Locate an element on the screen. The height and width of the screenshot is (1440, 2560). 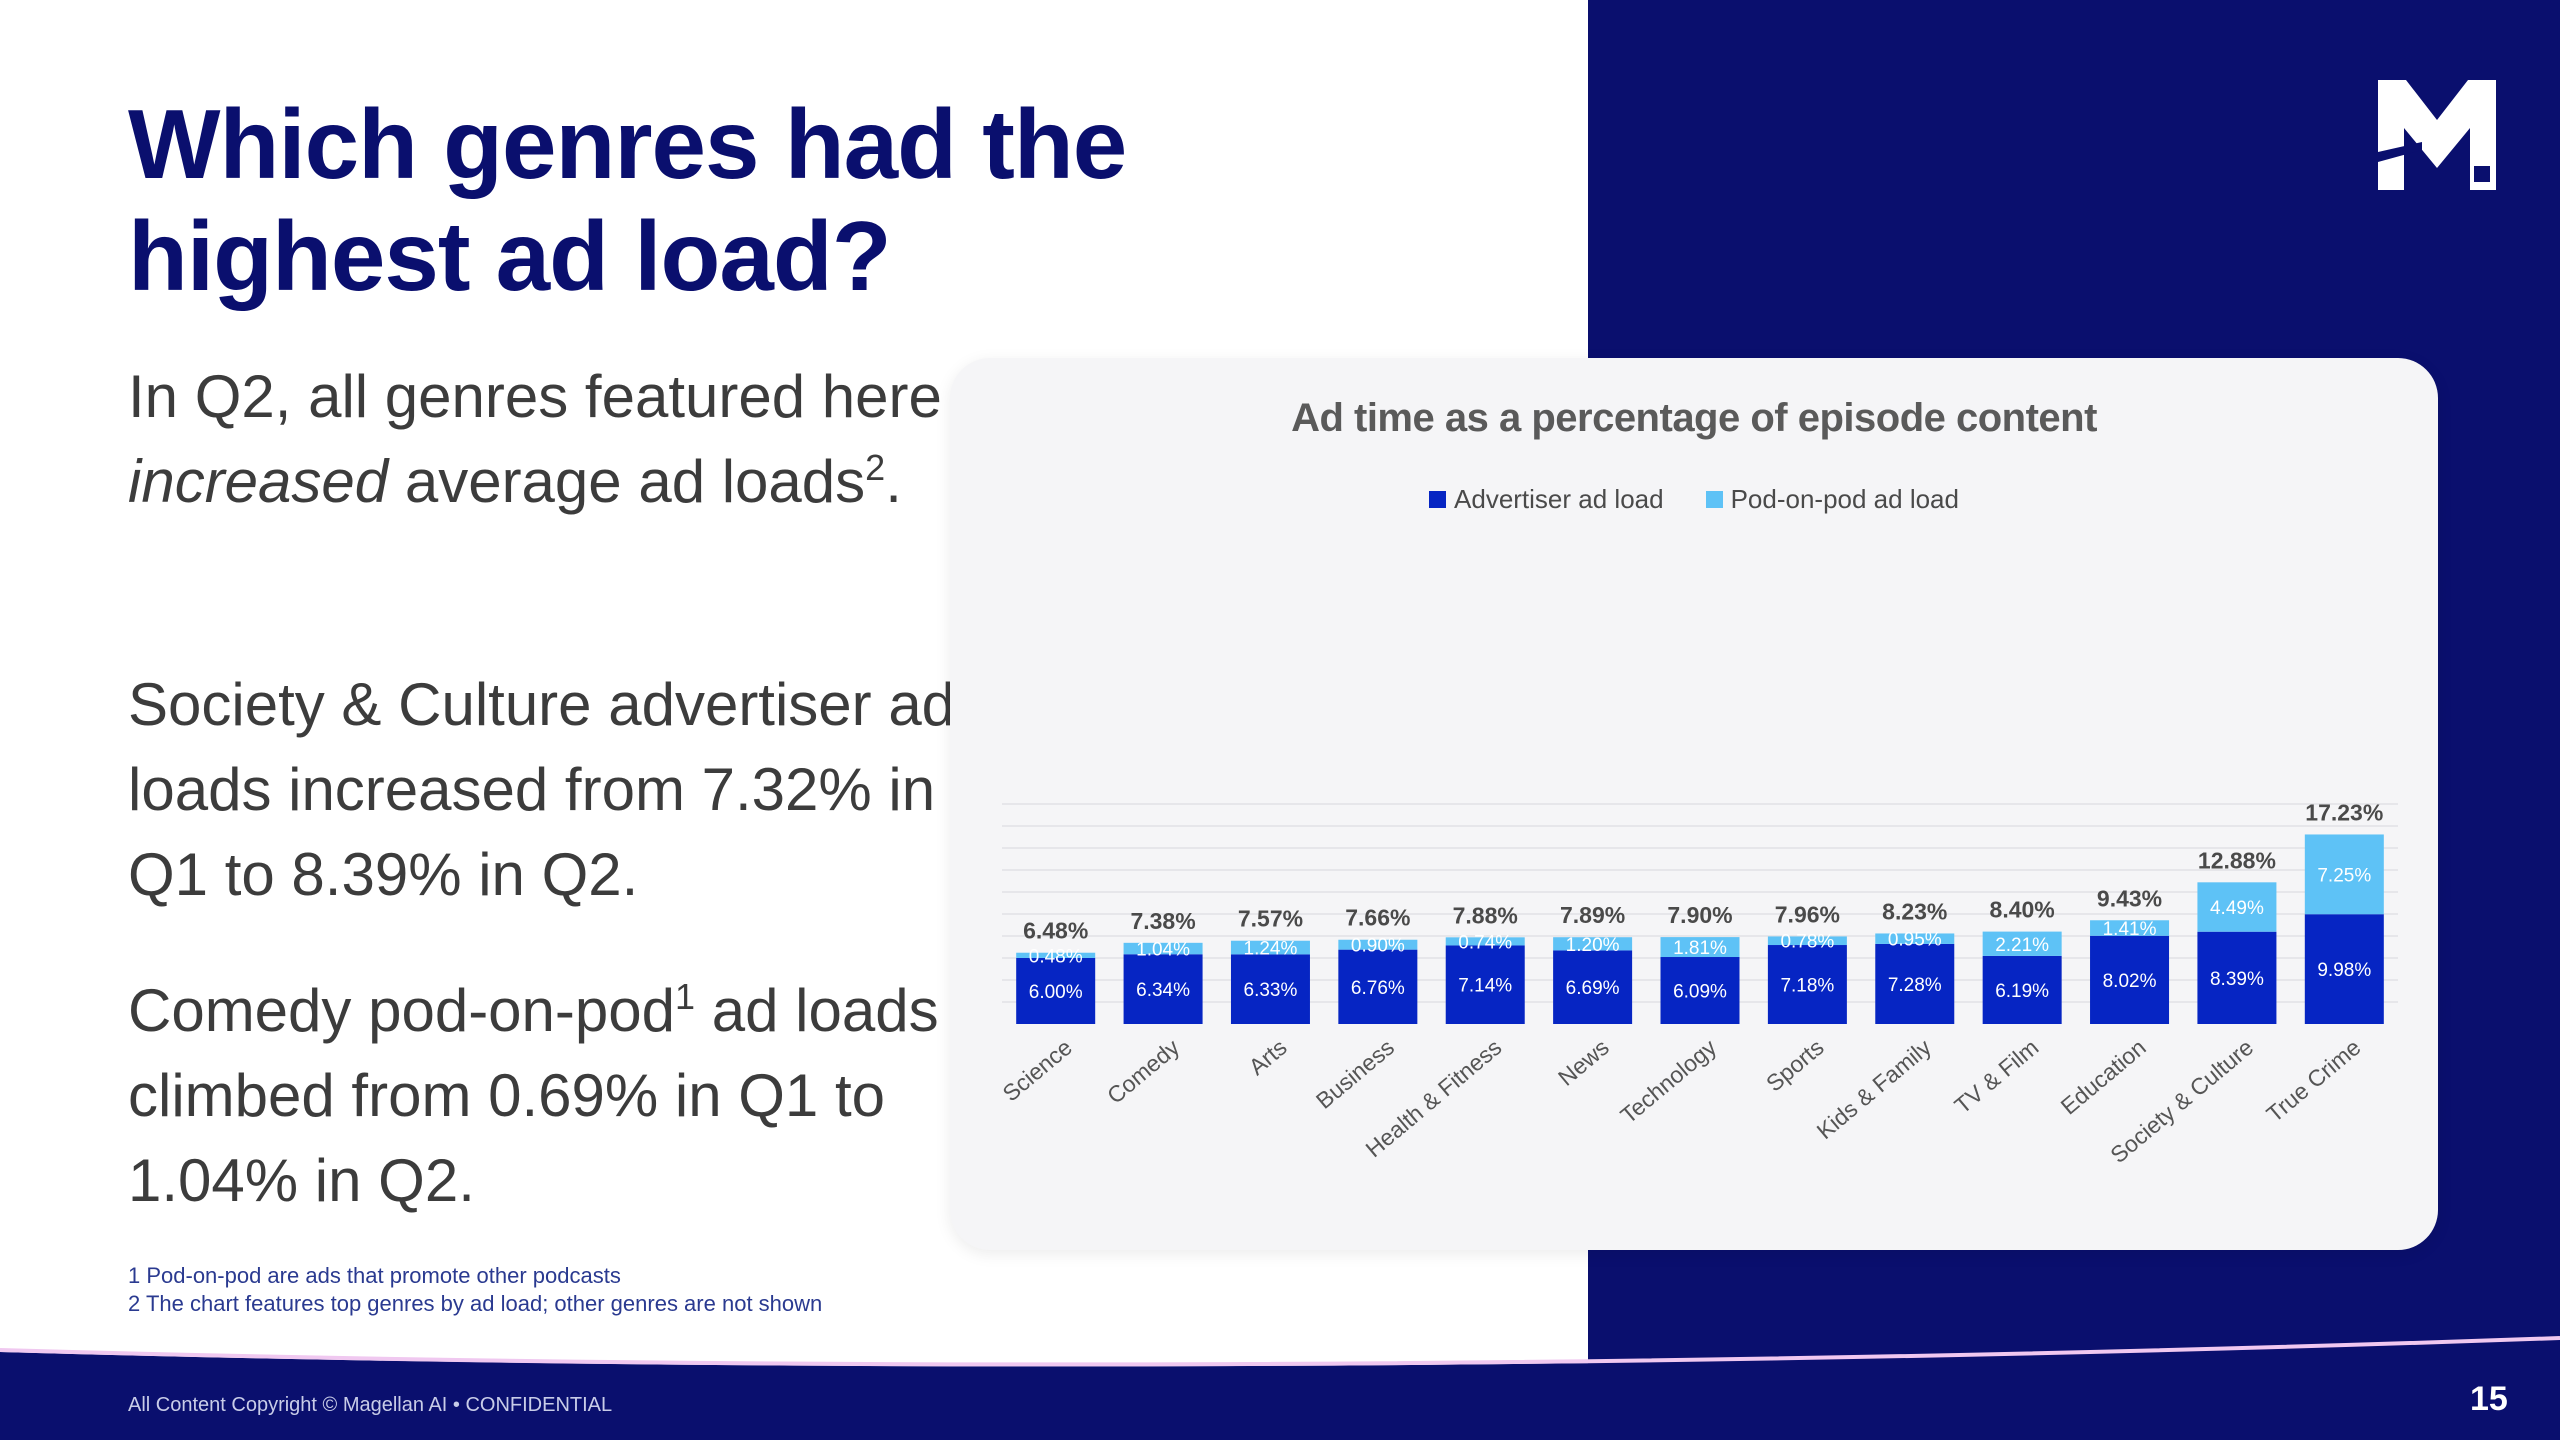
data-label-pod-on-pod: 1.04% is located at coordinates (1163, 950).